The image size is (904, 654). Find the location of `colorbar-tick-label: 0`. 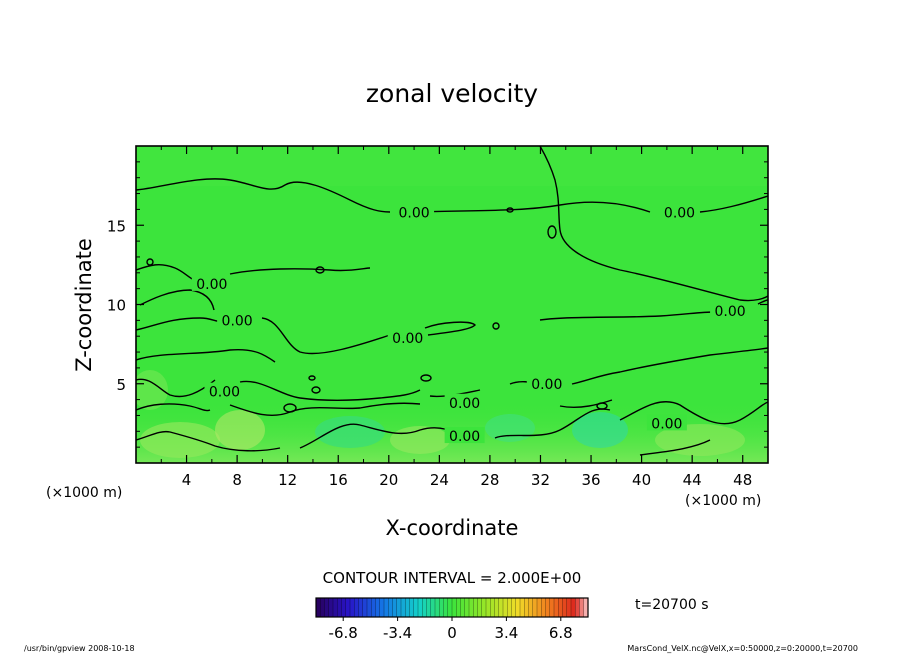

colorbar-tick-label: 0 is located at coordinates (452, 633).